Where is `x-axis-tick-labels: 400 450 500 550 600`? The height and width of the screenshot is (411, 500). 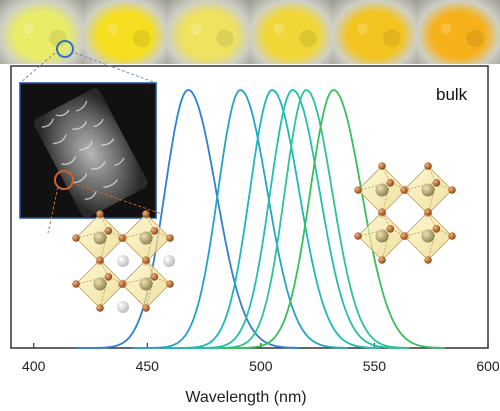
x-axis-tick-labels: 400 450 500 550 600 is located at coordinates (261, 366).